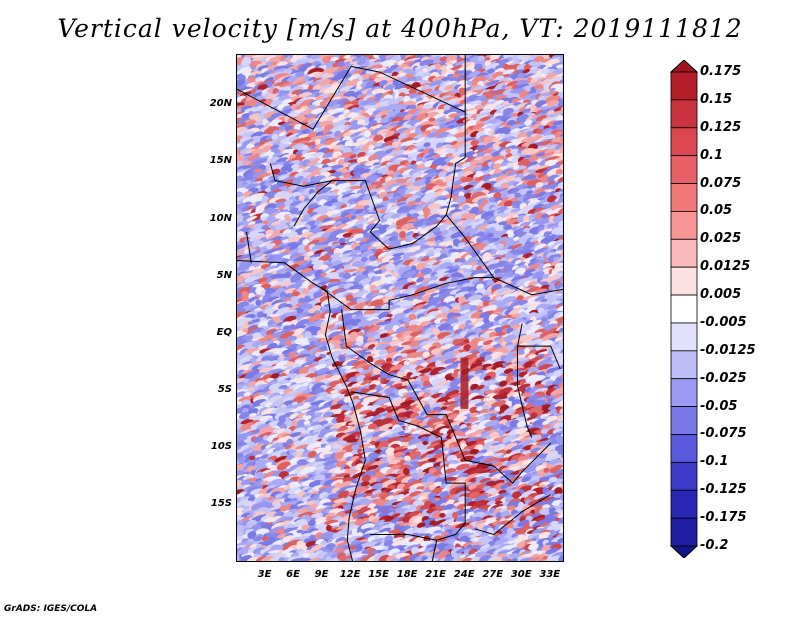  Describe the element at coordinates (721, 127) in the screenshot. I see `colorbar-tick-label: 0.125` at that location.